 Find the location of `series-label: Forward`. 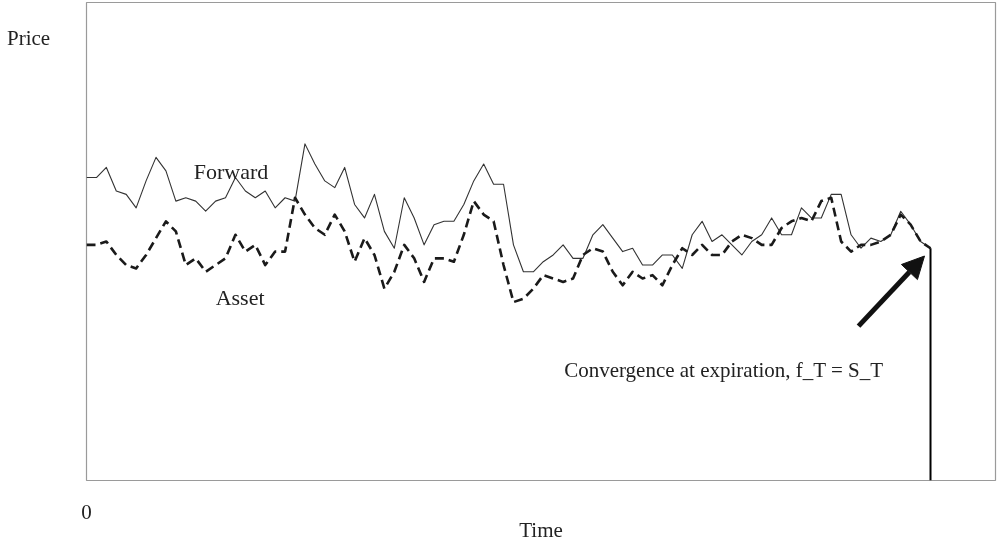

series-label: Forward is located at coordinates (231, 171).